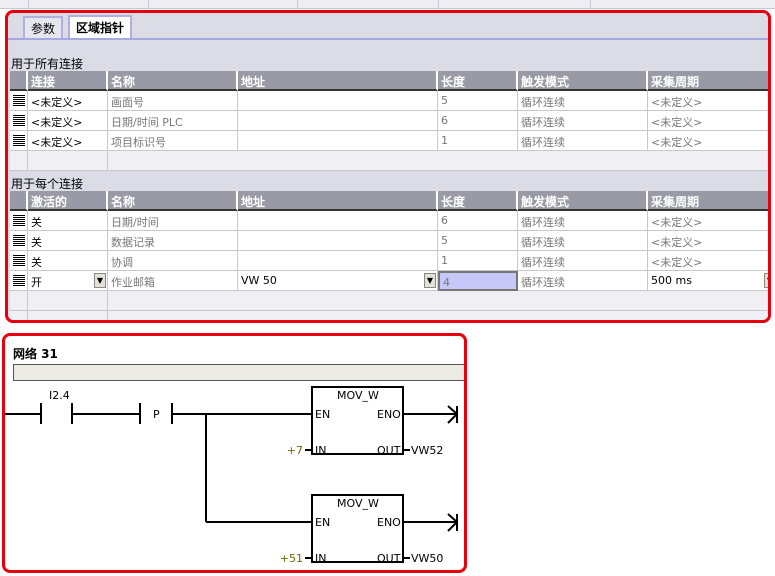 Image resolution: width=775 pixels, height=576 pixels. What do you see at coordinates (35, 354) in the screenshot?
I see `network-title: 网络 31` at bounding box center [35, 354].